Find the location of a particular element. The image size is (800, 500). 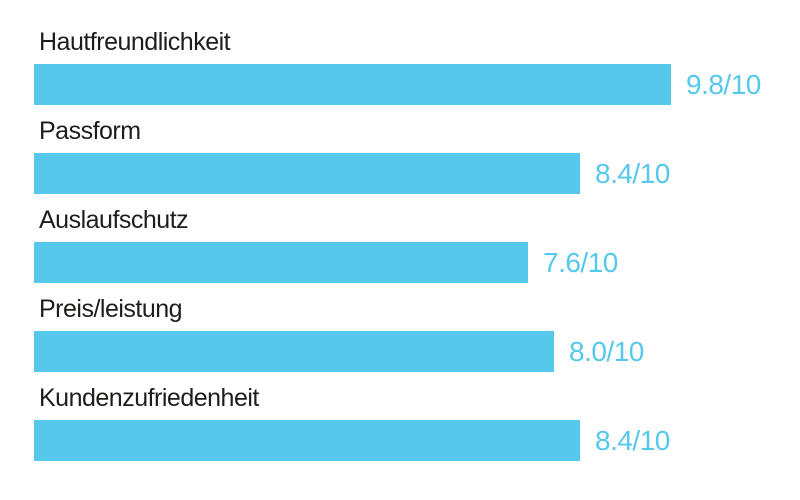

rating-category-label: Passform is located at coordinates (90, 131).